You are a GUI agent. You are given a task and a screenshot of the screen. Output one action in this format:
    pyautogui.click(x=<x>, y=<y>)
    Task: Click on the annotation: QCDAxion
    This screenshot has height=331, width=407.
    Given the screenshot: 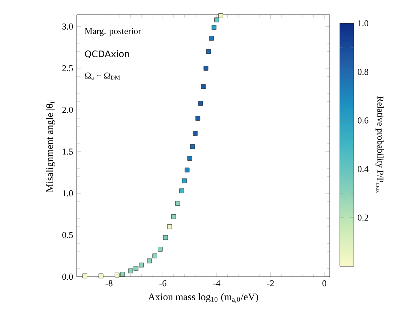 What is the action you would take?
    pyautogui.click(x=107, y=54)
    